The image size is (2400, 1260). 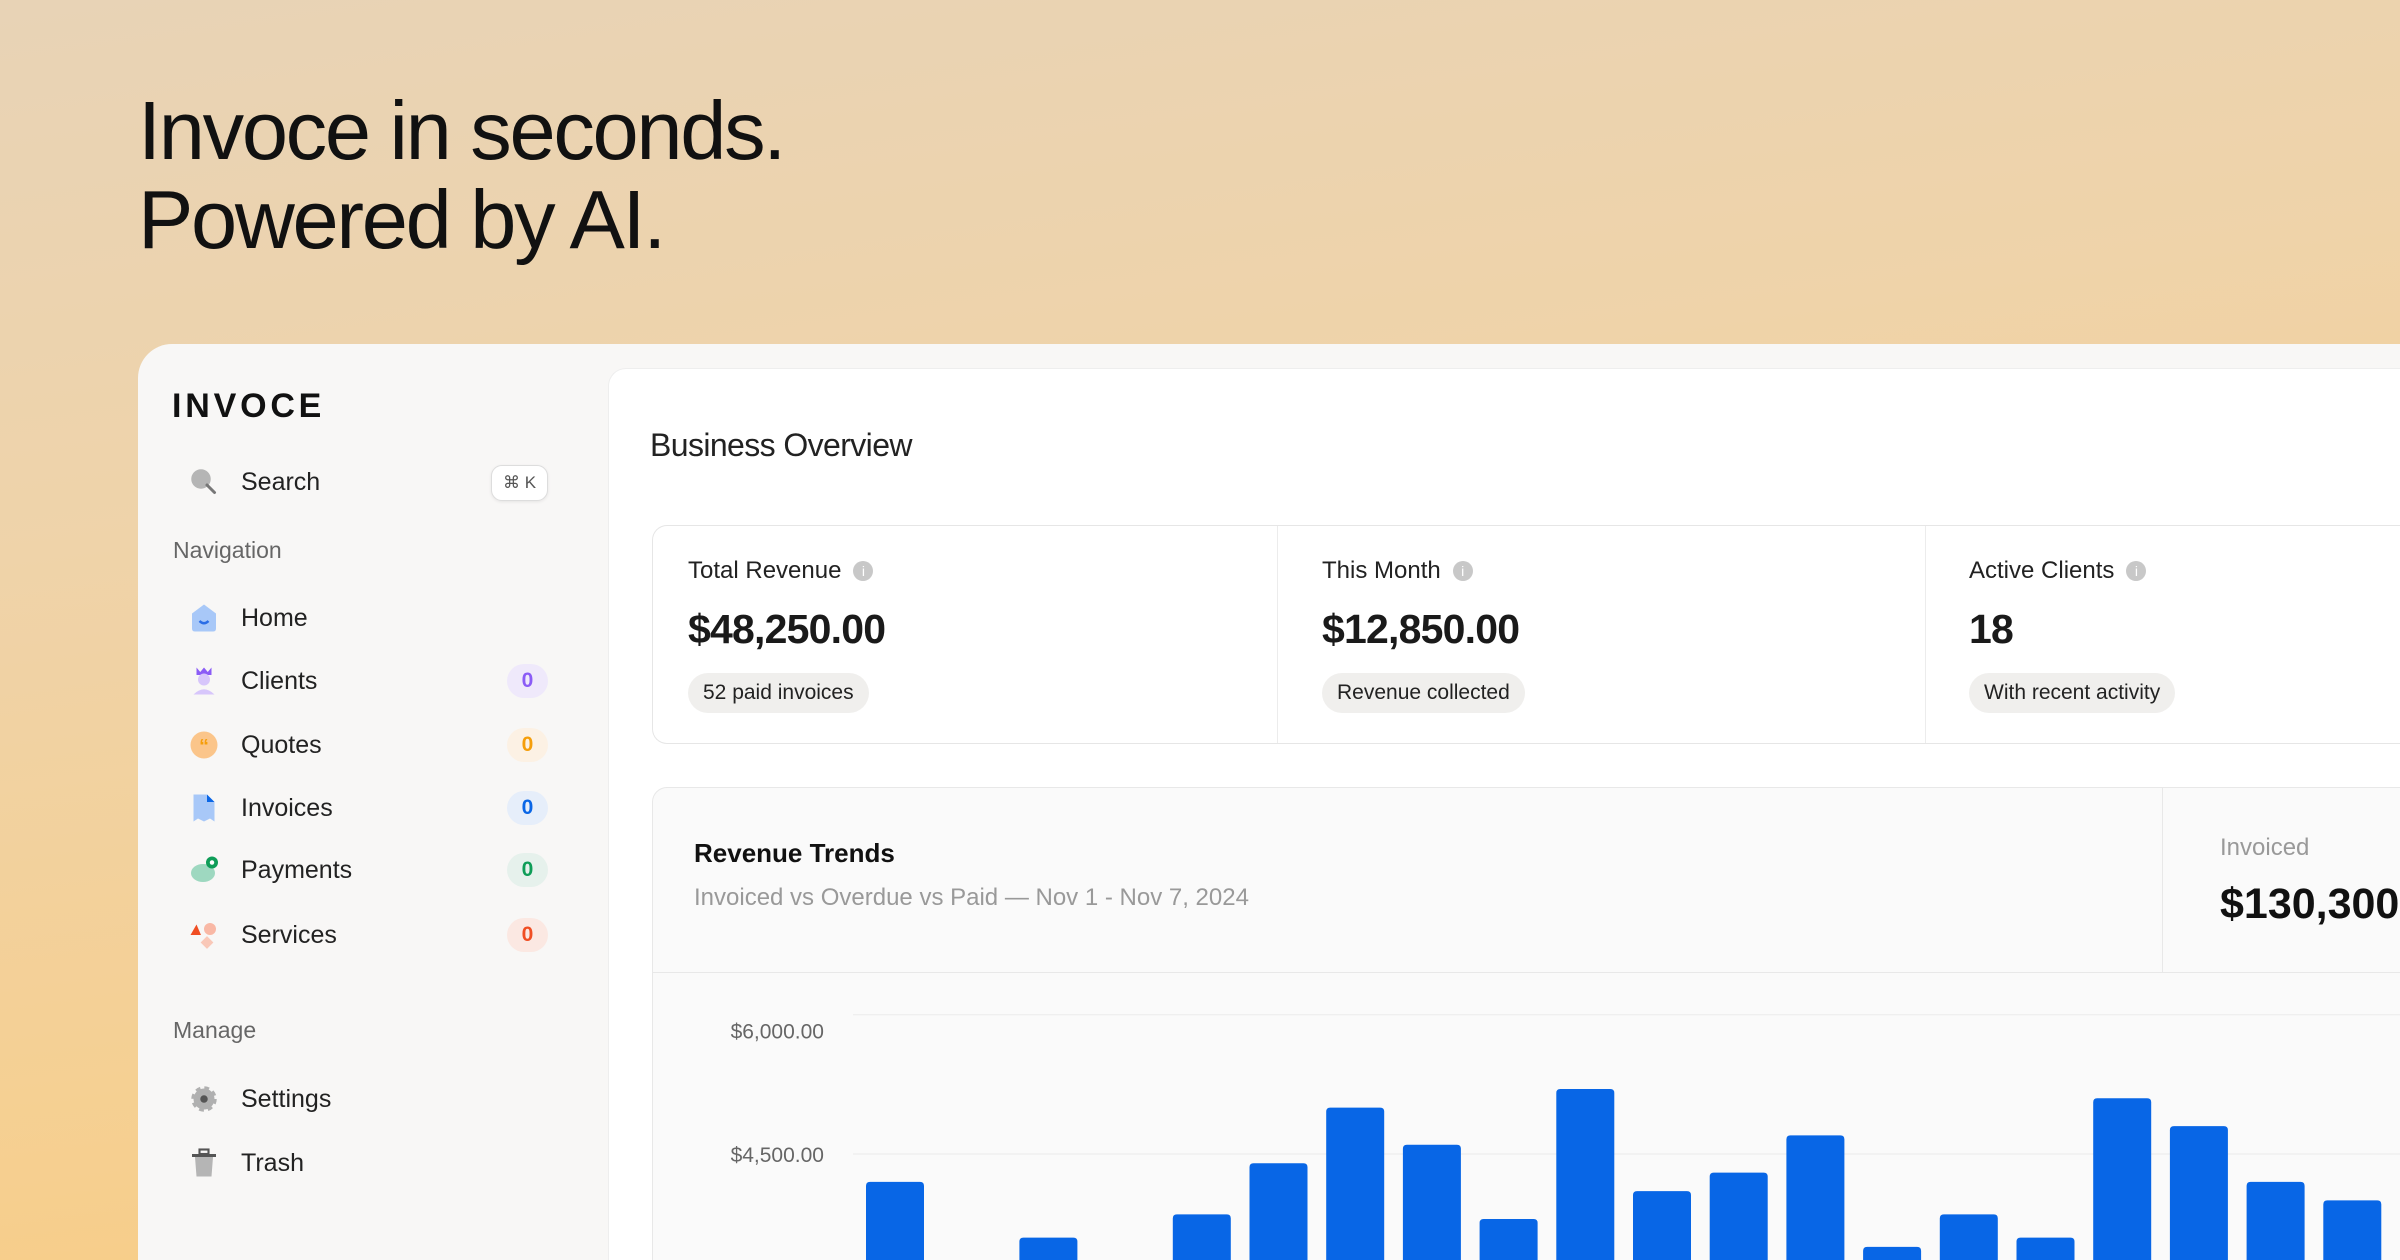 What do you see at coordinates (249, 406) in the screenshot?
I see `logo: INVOCE` at bounding box center [249, 406].